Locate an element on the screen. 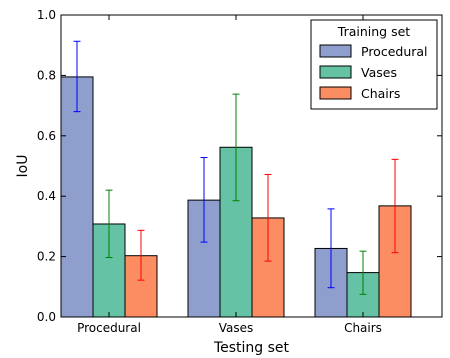 This screenshot has width=450, height=358. y-tick-label: 0.4 is located at coordinates (46, 196).